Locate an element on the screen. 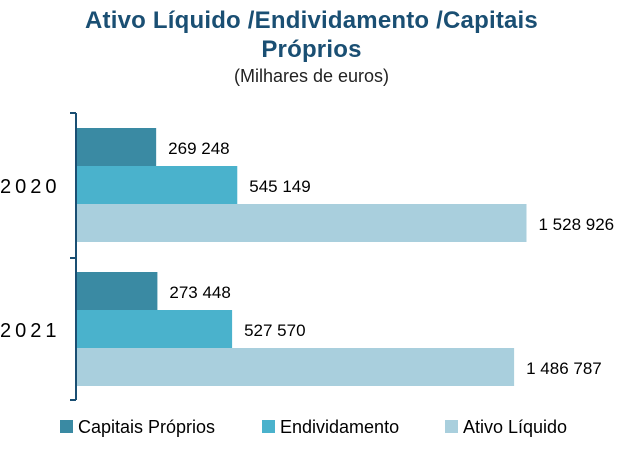 Image resolution: width=623 pixels, height=454 pixels. chart-title-line-1: Ativo Líquido /Endividamento /Capitais is located at coordinates (311, 20).